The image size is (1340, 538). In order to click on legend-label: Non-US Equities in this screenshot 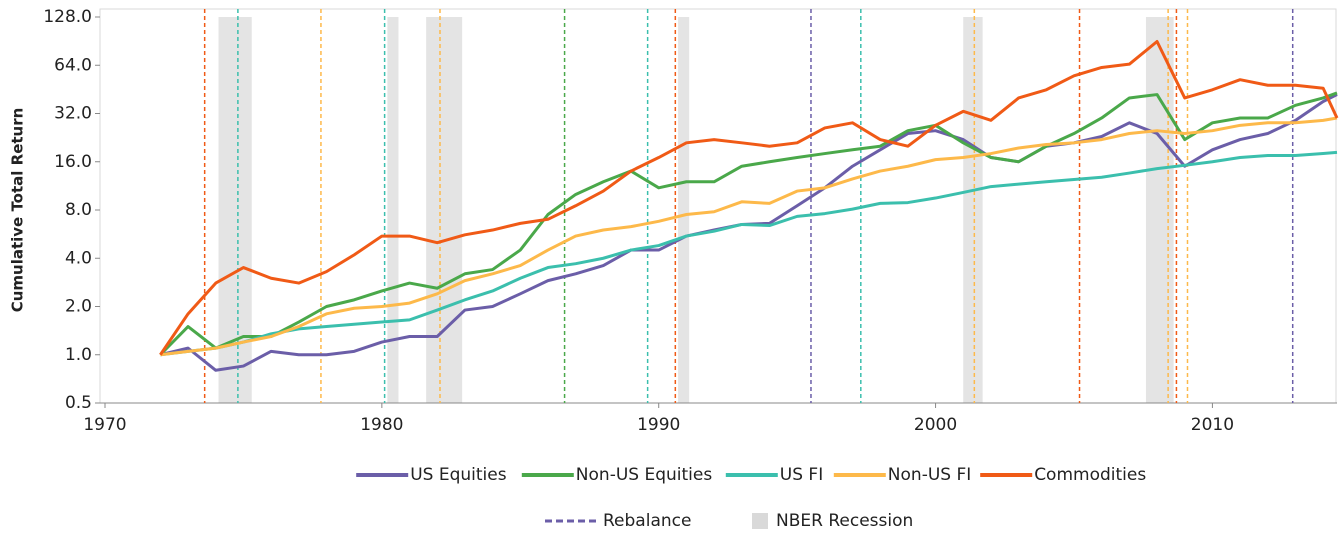, I will do `click(644, 475)`.